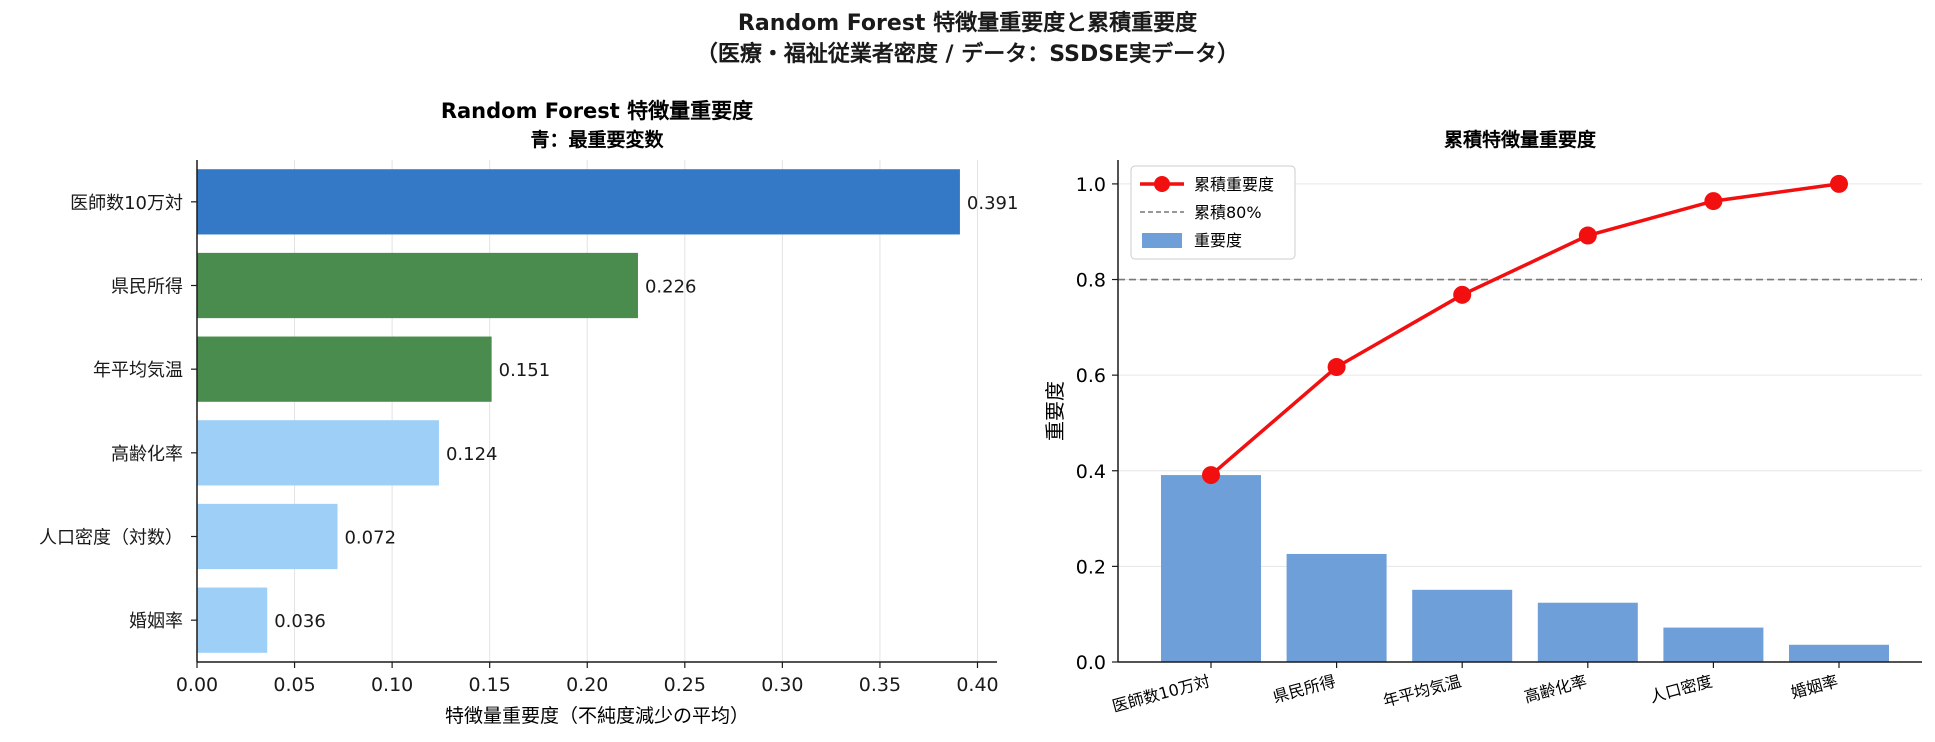  Describe the element at coordinates (1520, 139) in the screenshot. I see `chart-title: 累積特徴量重要度` at that location.